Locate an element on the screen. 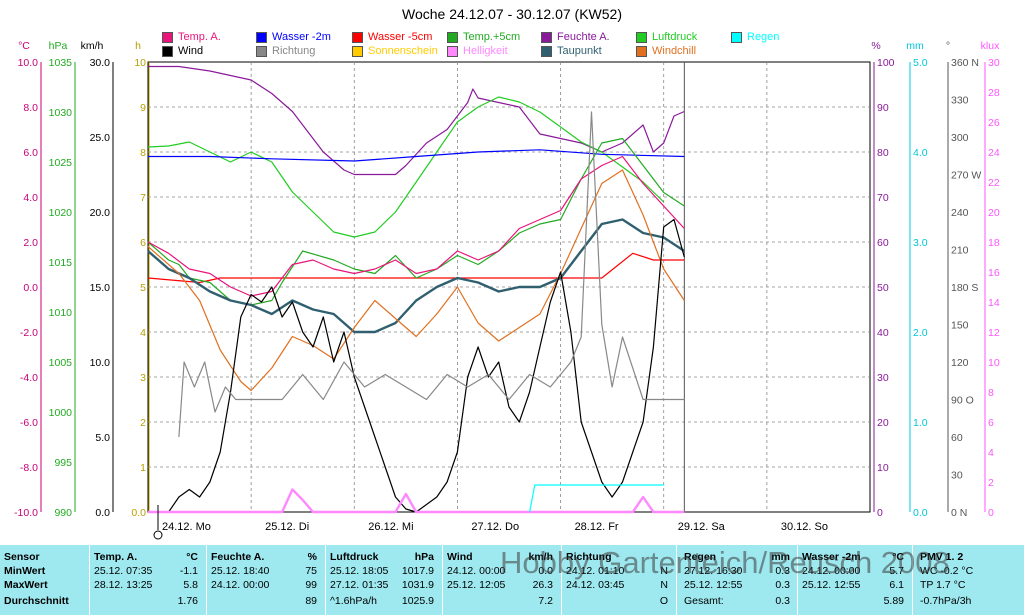 Image resolution: width=1024 pixels, height=615 pixels. legend-item: Wasser -2m is located at coordinates (293, 37).